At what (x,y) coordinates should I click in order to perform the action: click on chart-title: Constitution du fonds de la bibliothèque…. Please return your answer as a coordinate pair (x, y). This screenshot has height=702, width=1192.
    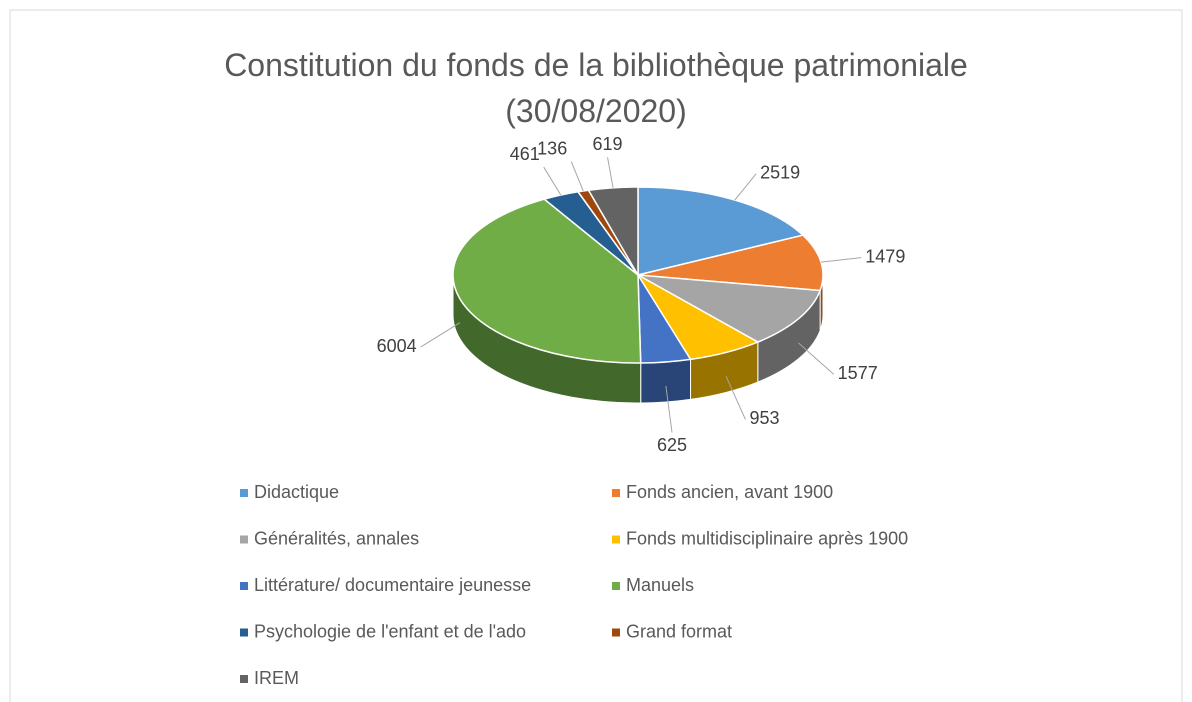
    Looking at the image, I should click on (596, 88).